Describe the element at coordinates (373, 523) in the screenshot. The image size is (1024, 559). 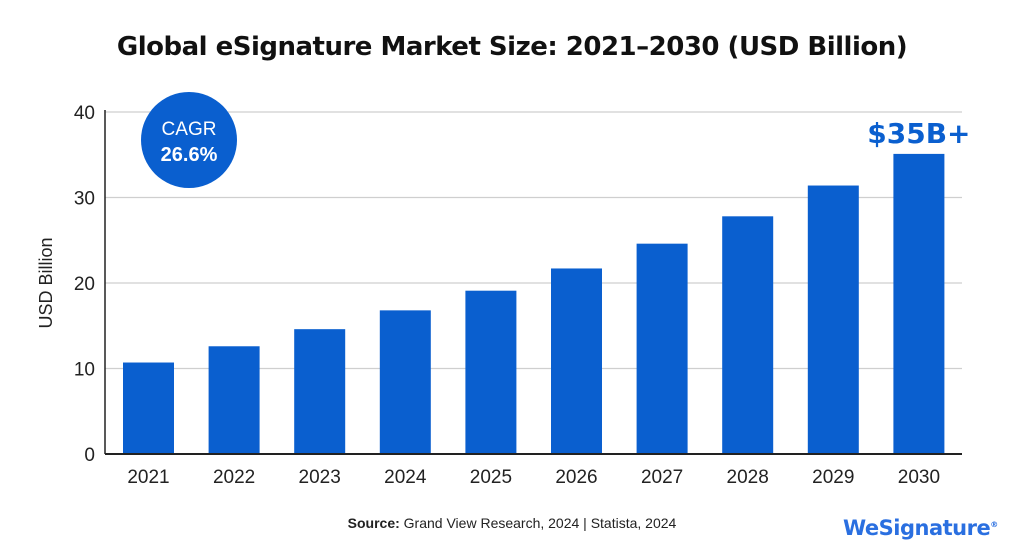
I see `source-label: Source:` at that location.